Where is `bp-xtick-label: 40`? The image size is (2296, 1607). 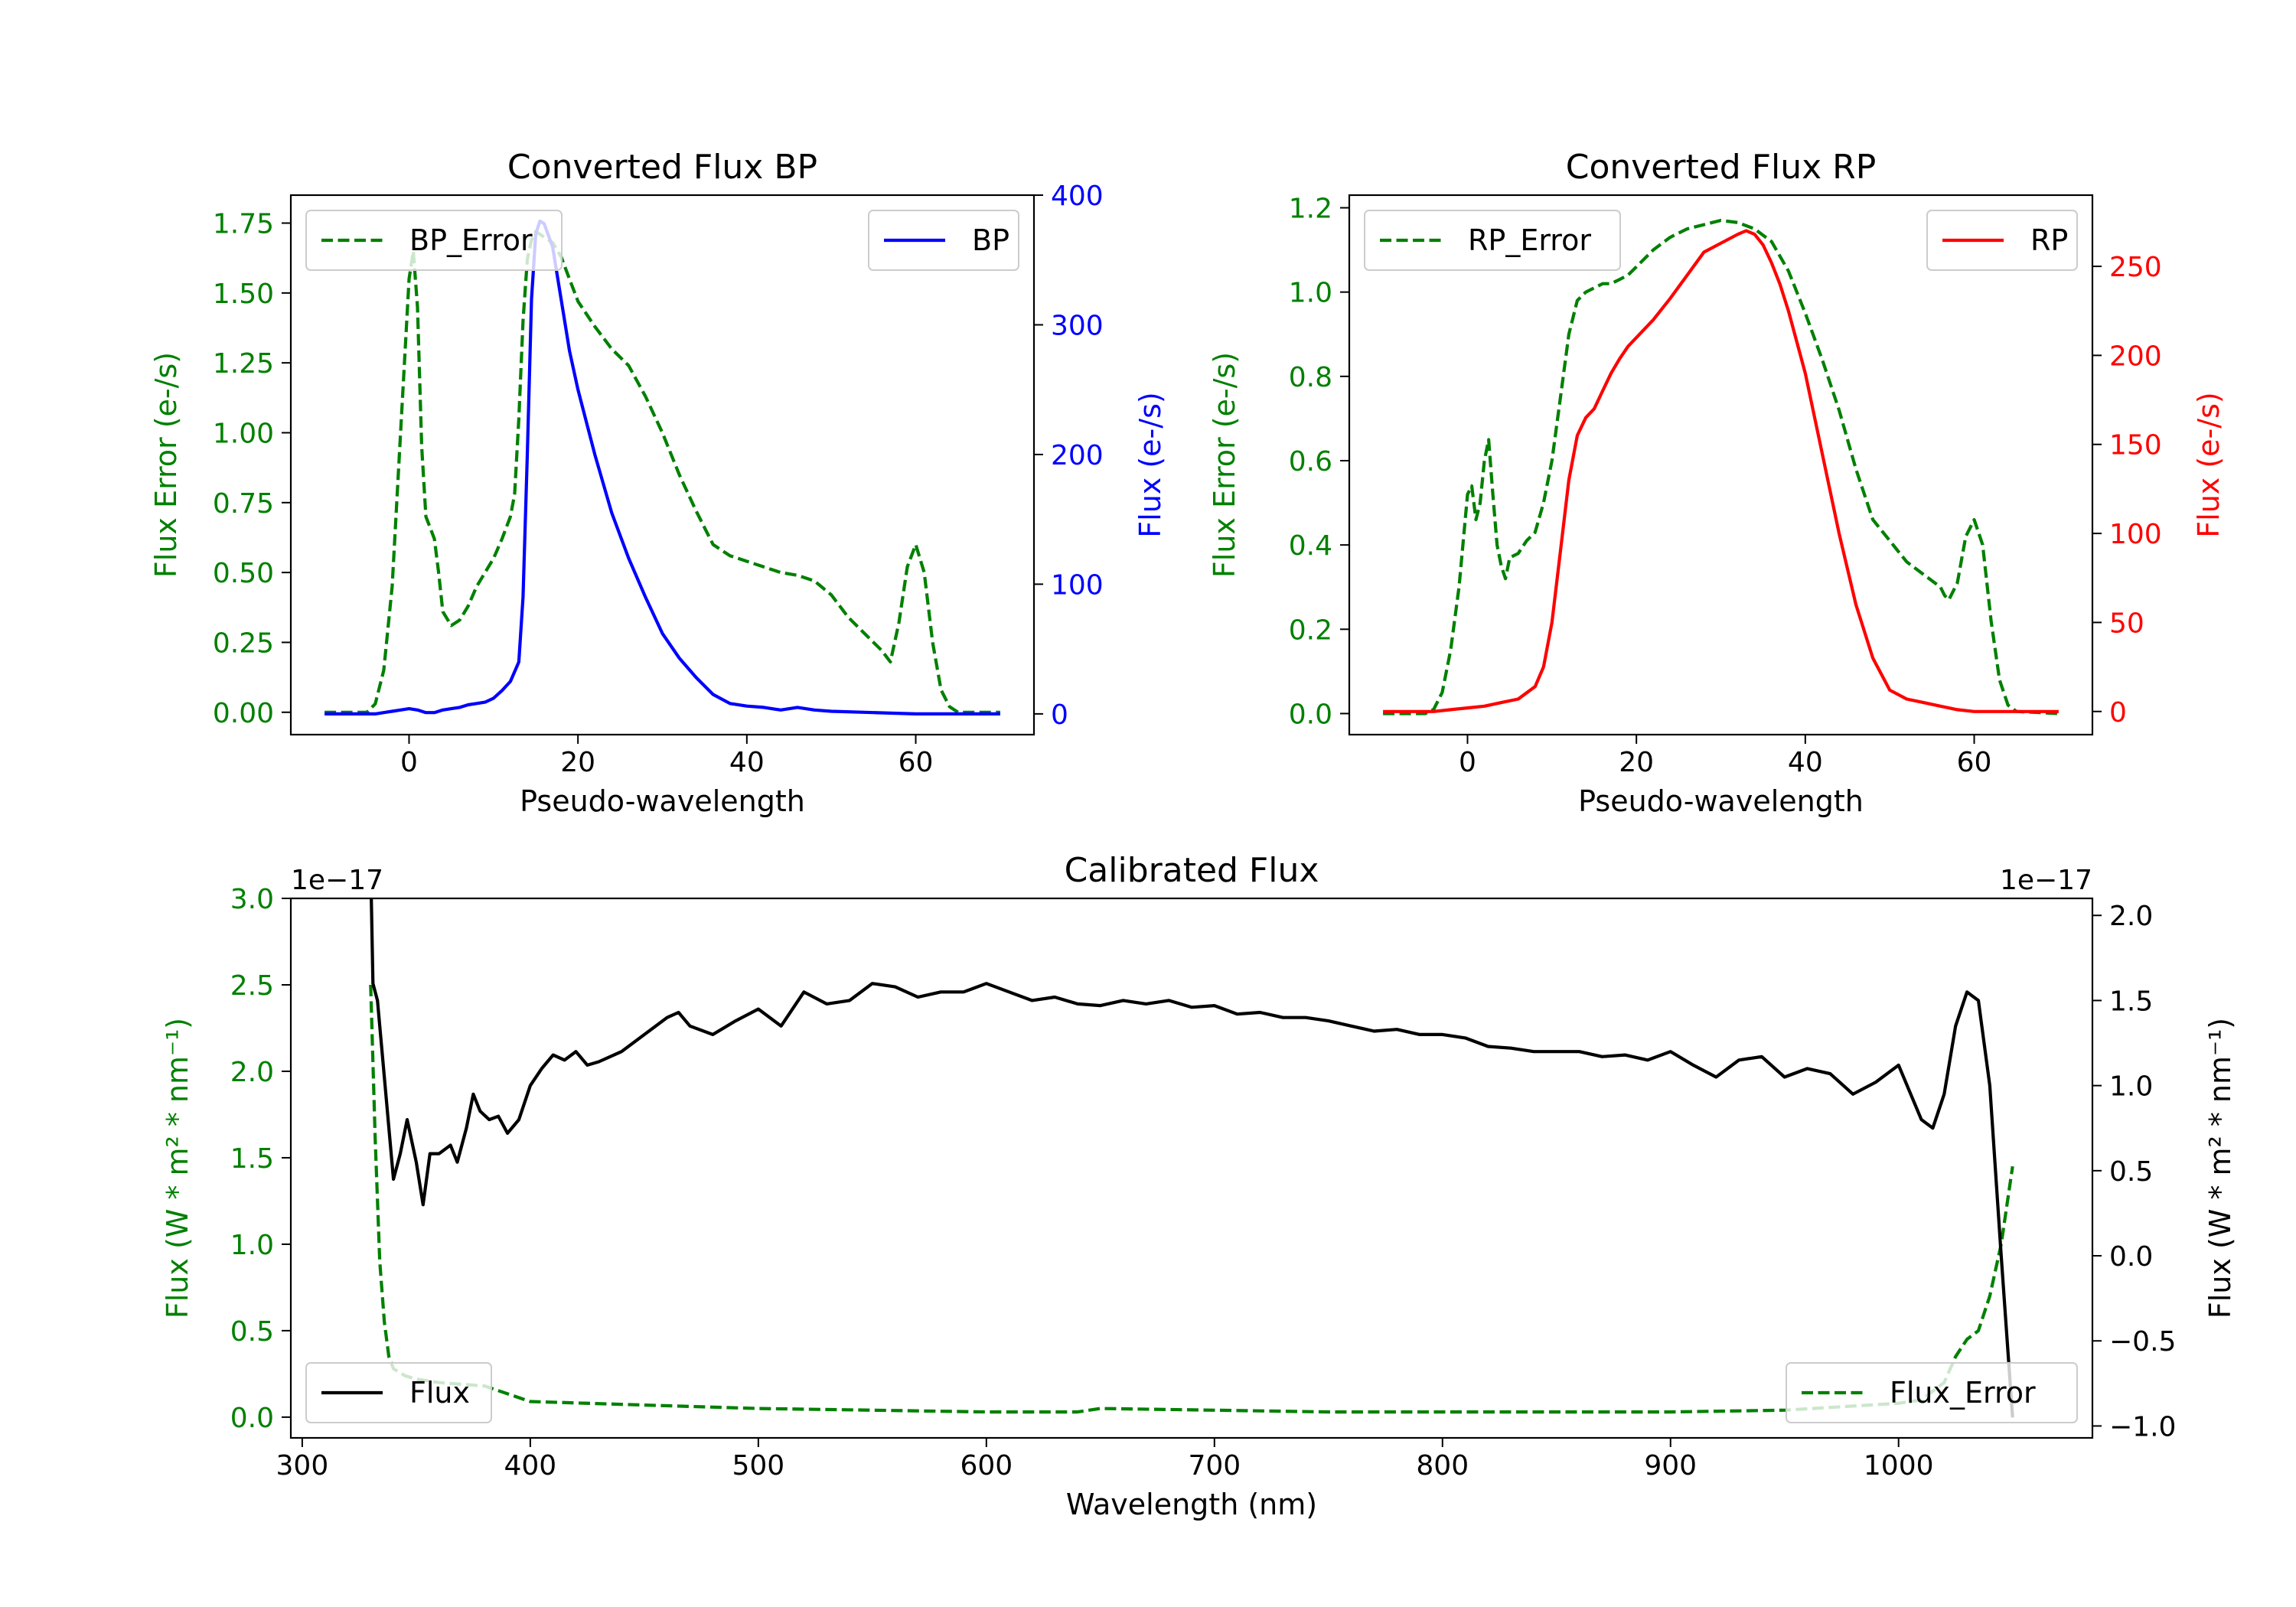 bp-xtick-label: 40 is located at coordinates (747, 762).